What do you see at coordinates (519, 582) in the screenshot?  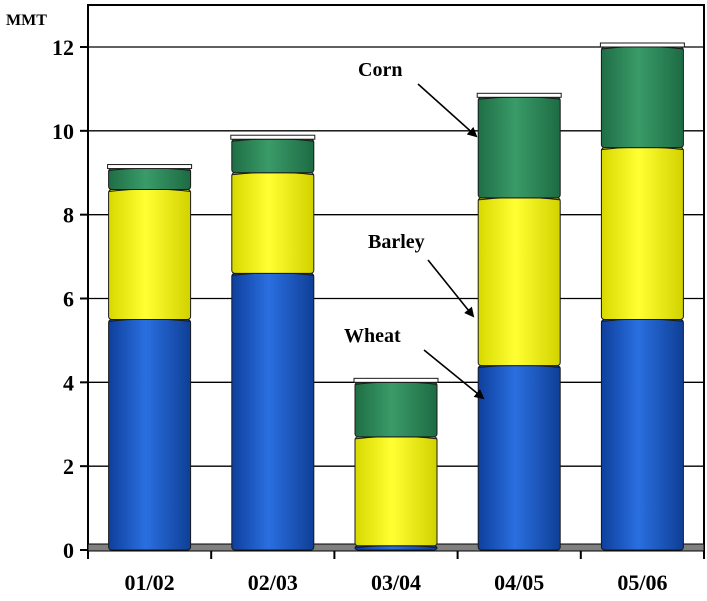 I see `x-tick-label: 04/05` at bounding box center [519, 582].